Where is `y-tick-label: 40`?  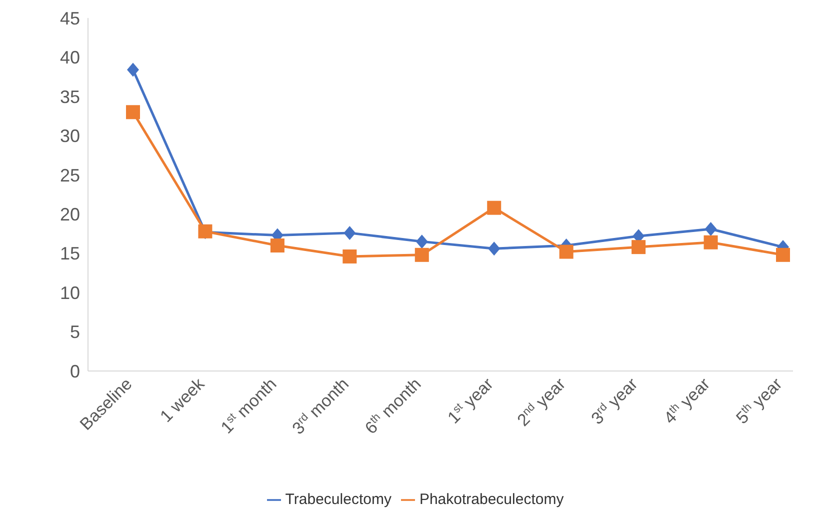 y-tick-label: 40 is located at coordinates (70, 58).